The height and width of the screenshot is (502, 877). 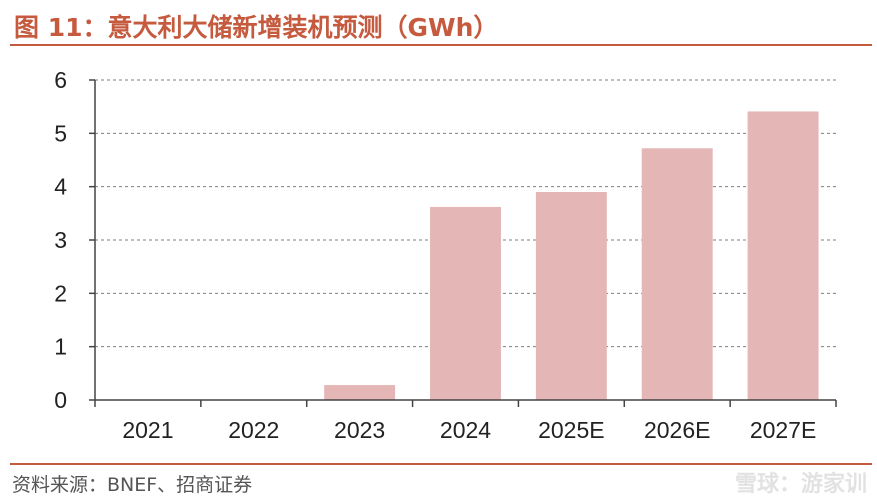 What do you see at coordinates (441, 45) in the screenshot?
I see `title-divider` at bounding box center [441, 45].